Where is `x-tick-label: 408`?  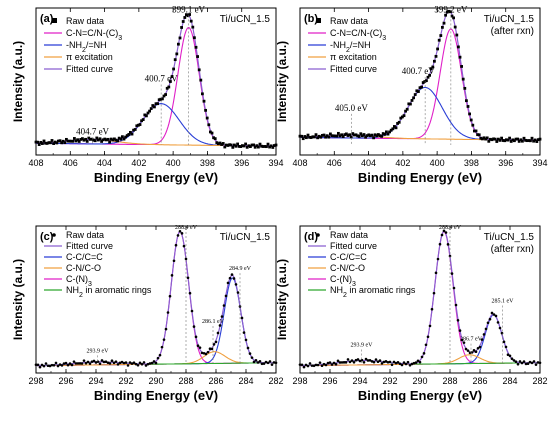
x-tick-label: 408 is located at coordinates (35, 163).